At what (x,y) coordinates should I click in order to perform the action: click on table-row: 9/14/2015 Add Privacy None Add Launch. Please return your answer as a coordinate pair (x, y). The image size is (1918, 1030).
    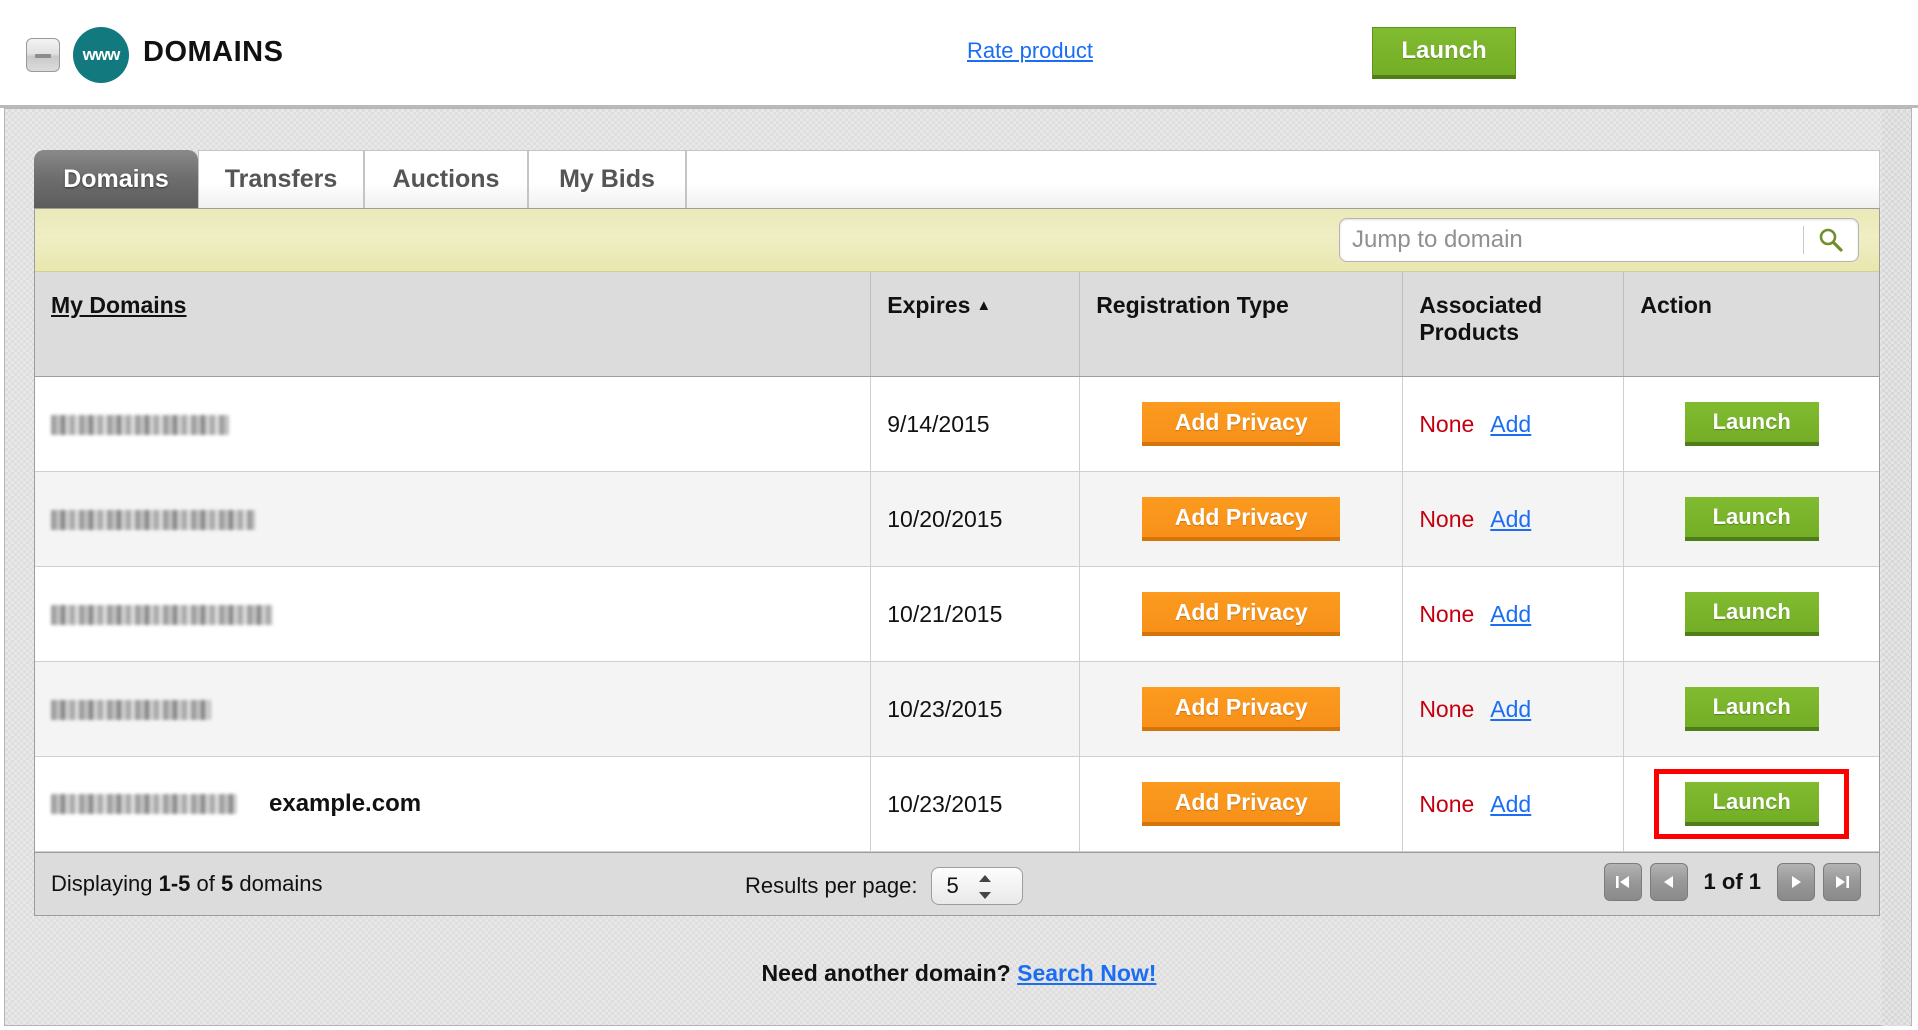
    Looking at the image, I should click on (957, 424).